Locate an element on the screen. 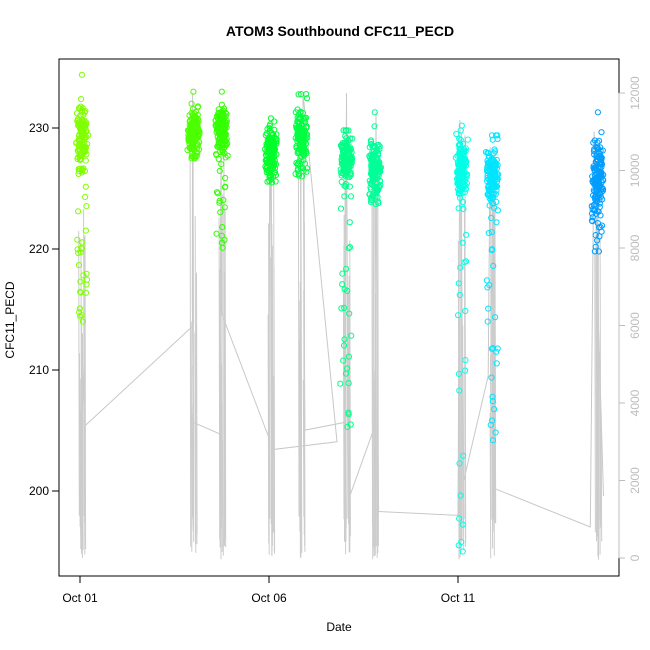  y2-tick-label: 10000 is located at coordinates (635, 170).